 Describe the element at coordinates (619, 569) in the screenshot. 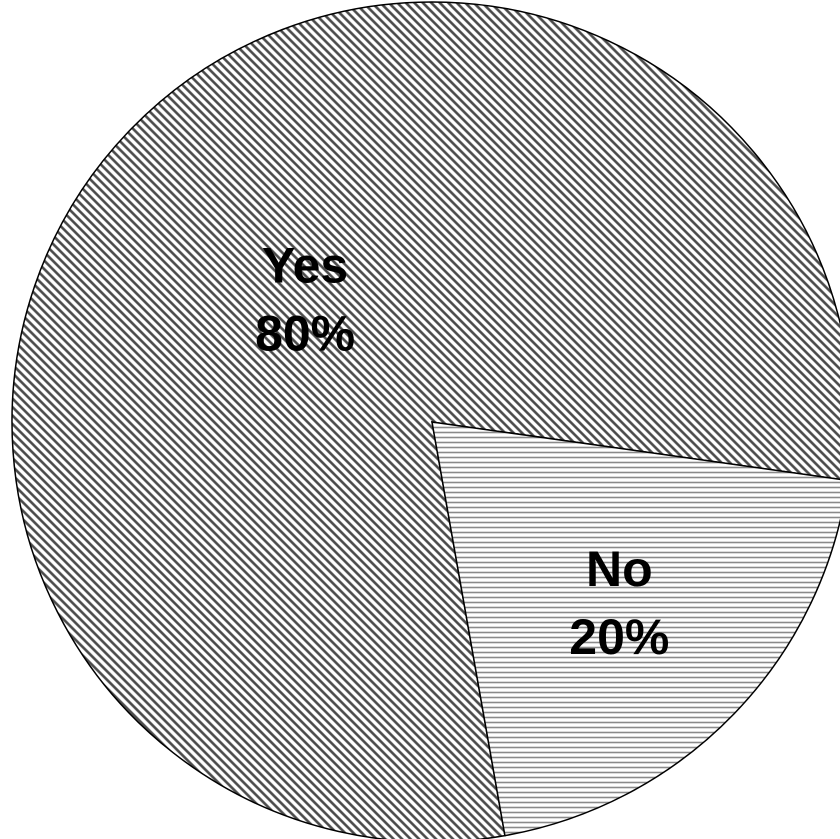

I see `slice-label: No` at that location.